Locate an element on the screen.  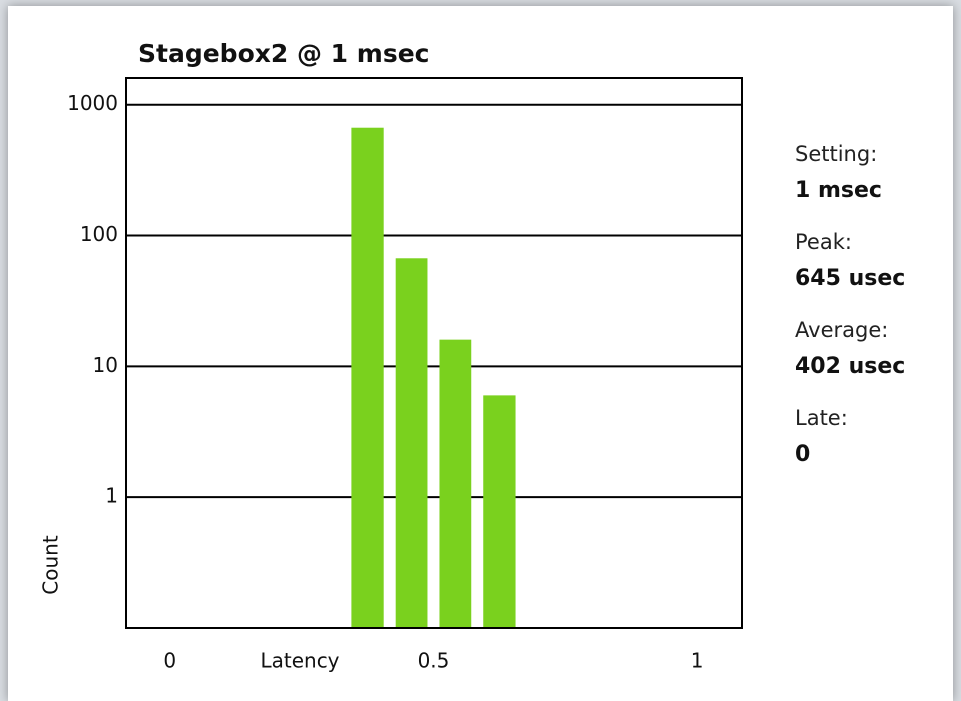
stat-value: 645 usec is located at coordinates (850, 278).